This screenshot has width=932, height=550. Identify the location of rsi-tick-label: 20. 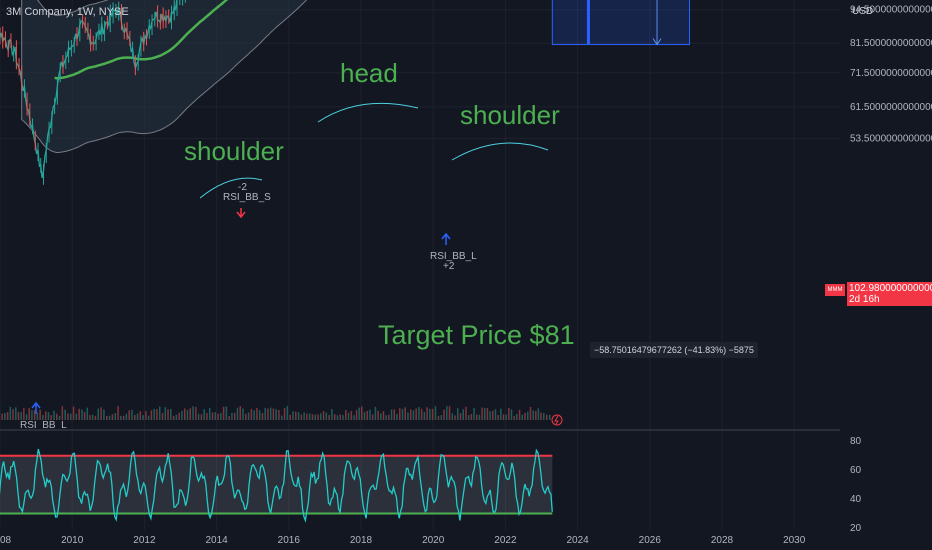
(856, 528).